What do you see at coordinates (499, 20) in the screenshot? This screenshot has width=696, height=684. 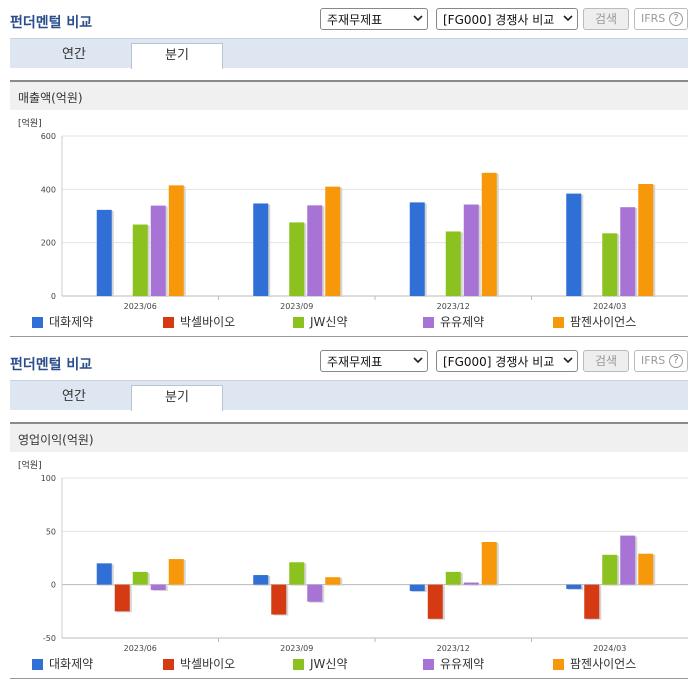 I see `compare-select-value: [FG000] 경쟁사 비교` at bounding box center [499, 20].